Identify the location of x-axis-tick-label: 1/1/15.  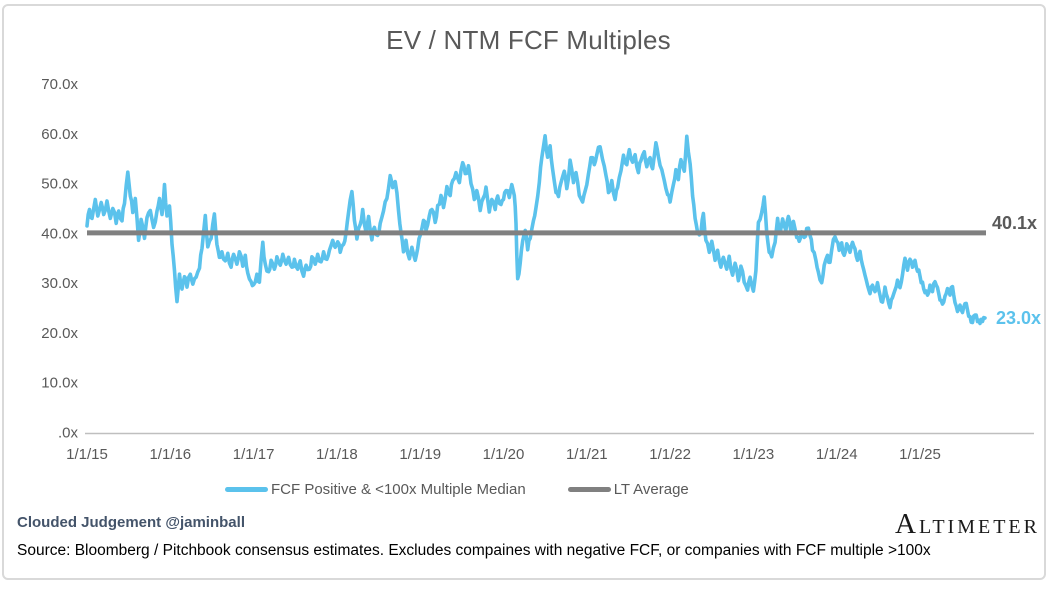
(87, 454).